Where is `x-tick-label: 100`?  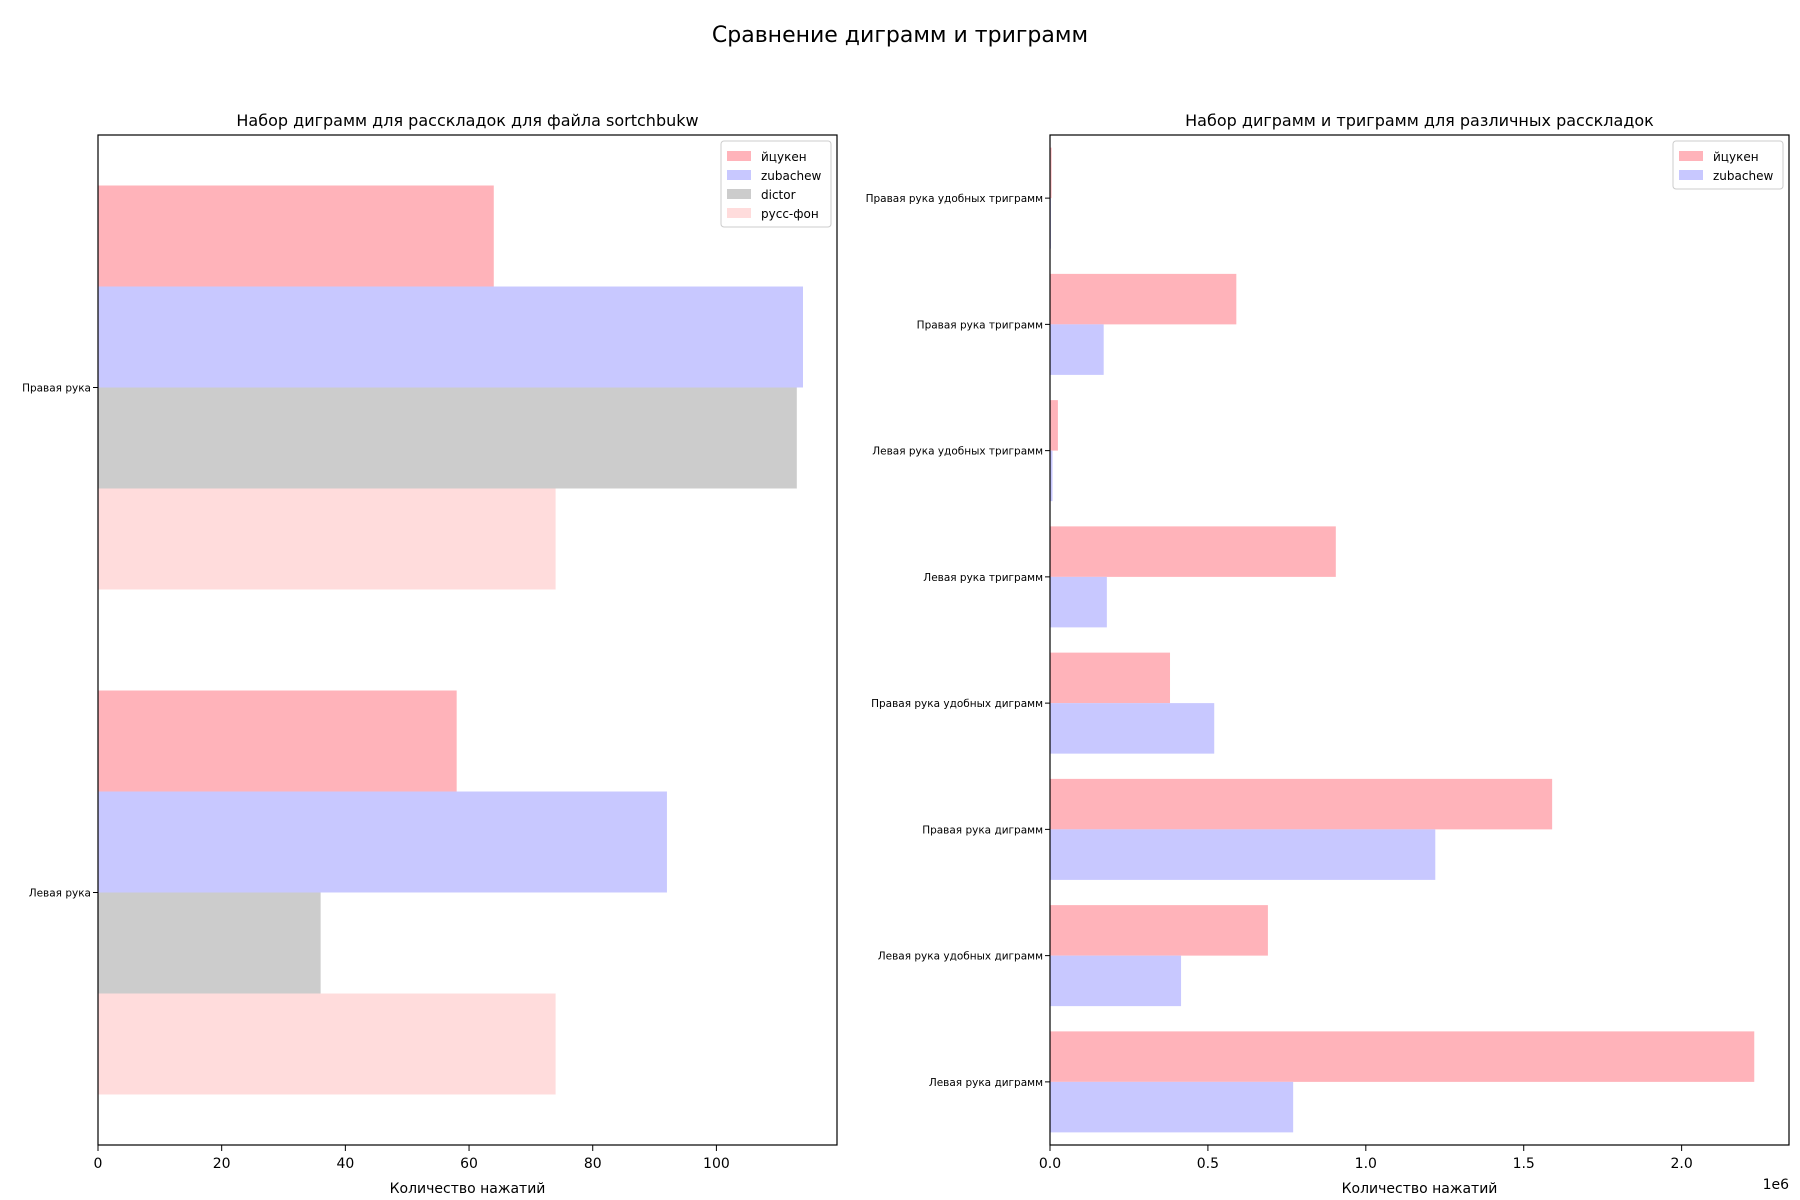 x-tick-label: 100 is located at coordinates (716, 1164).